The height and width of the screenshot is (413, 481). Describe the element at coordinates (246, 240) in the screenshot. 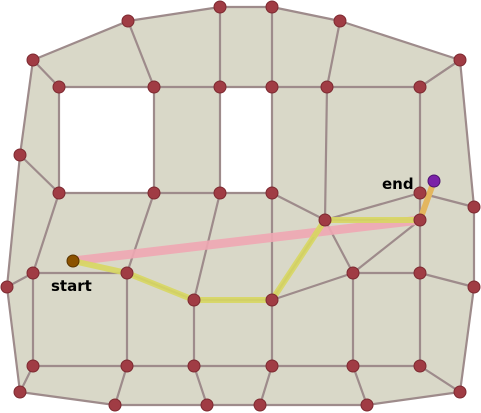

I see `straight-line-connector` at that location.